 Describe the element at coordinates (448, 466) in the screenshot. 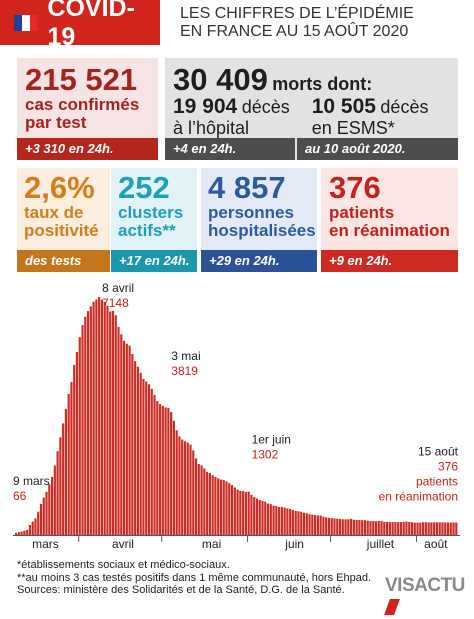

I see `point-value: 376` at that location.